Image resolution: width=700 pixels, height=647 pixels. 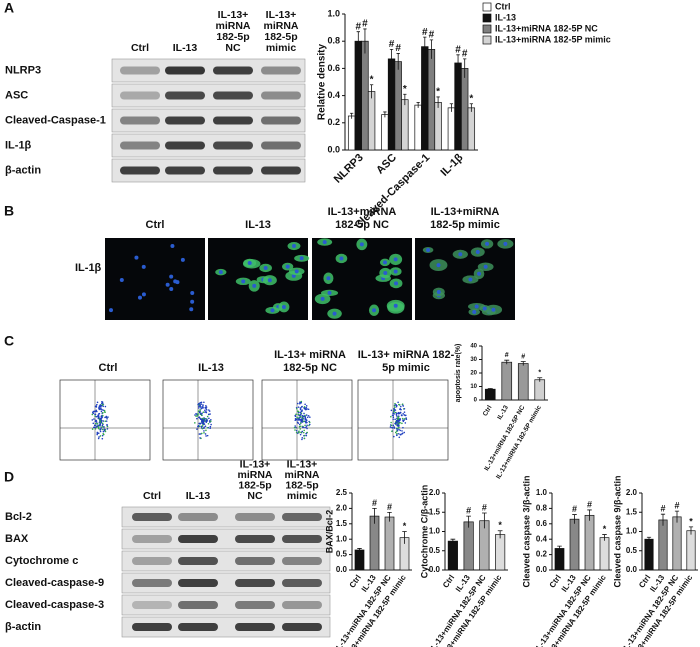 What do you see at coordinates (18, 145) in the screenshot?
I see `row-label: IL-1β` at bounding box center [18, 145].